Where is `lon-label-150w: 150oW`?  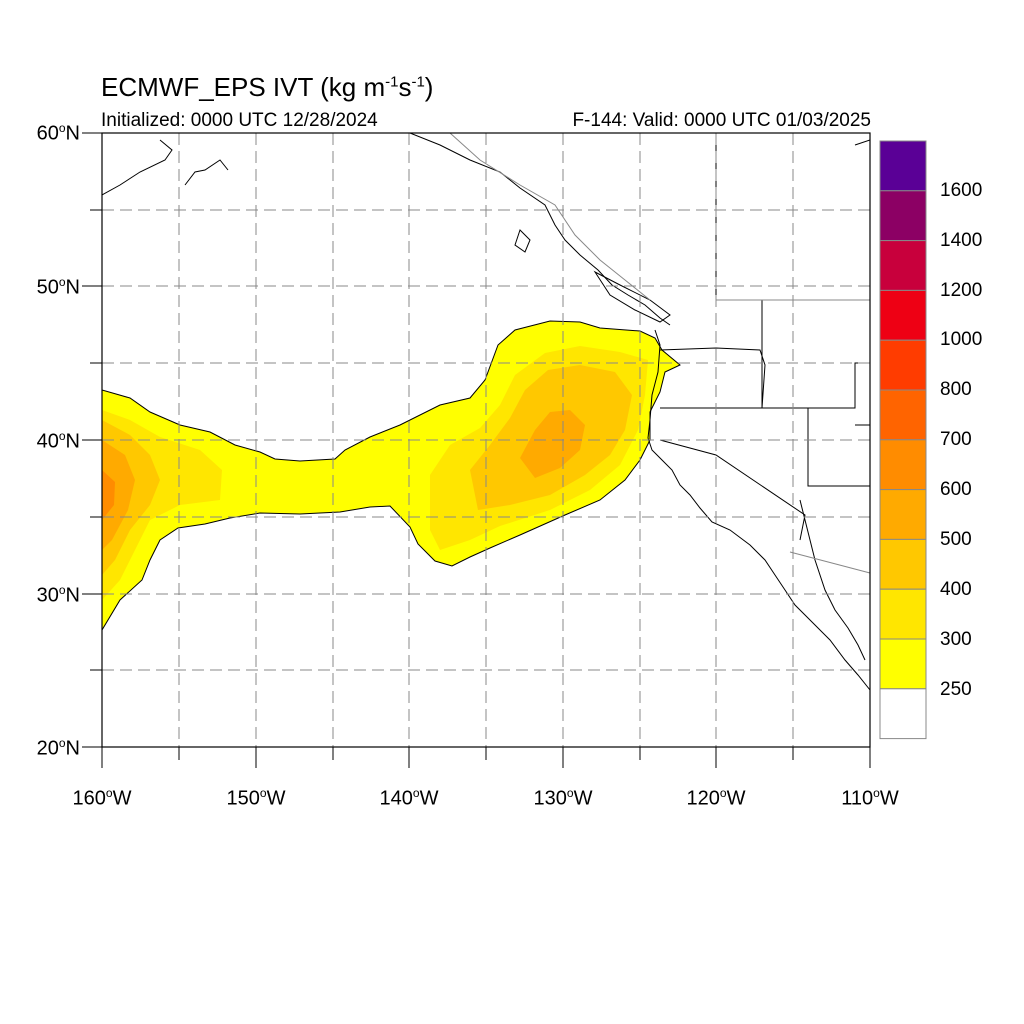
lon-label-150w: 150oW is located at coordinates (256, 798).